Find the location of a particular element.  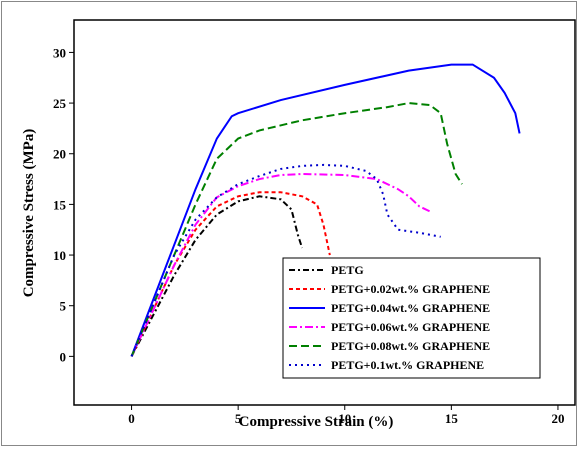

x-tick-label: 20 is located at coordinates (557, 418).